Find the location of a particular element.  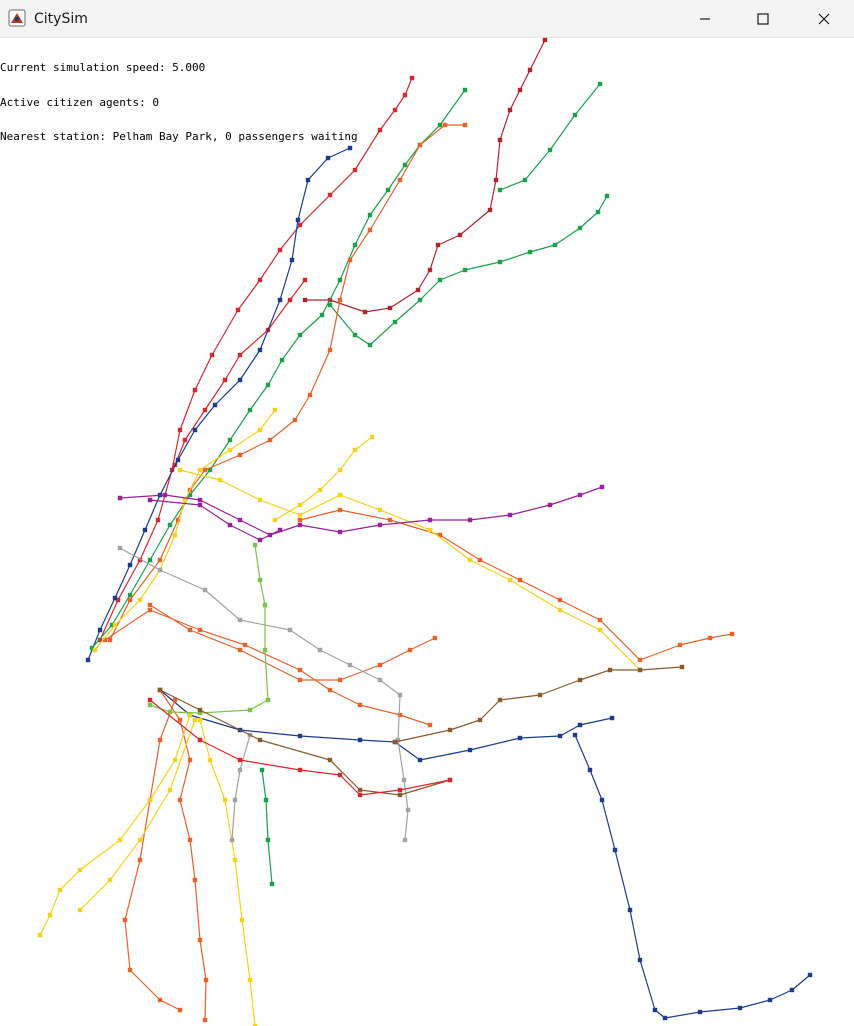

minimize-button is located at coordinates (705, 19).